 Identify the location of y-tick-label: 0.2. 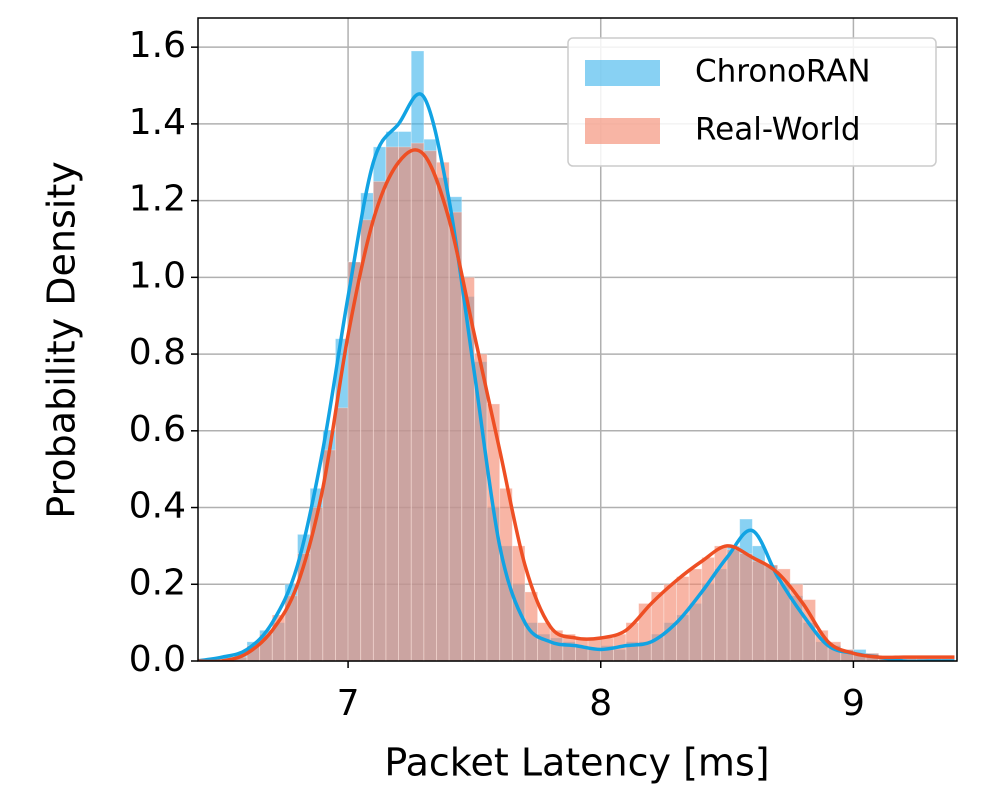
(157, 582).